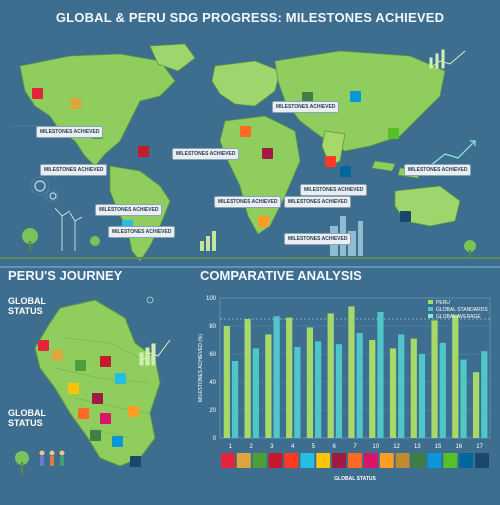 The width and height of the screenshot is (500, 505). I want to click on legend-label: GLOBAL STANDARDS, so click(462, 310).